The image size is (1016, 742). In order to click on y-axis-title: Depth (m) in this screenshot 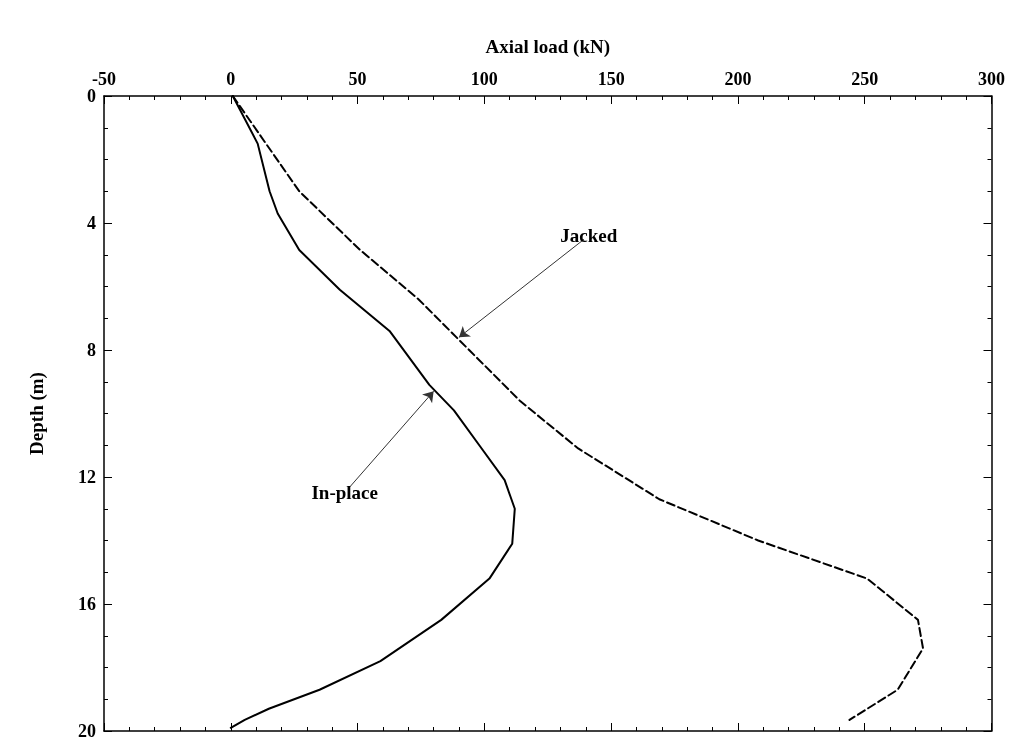, I will do `click(37, 413)`.